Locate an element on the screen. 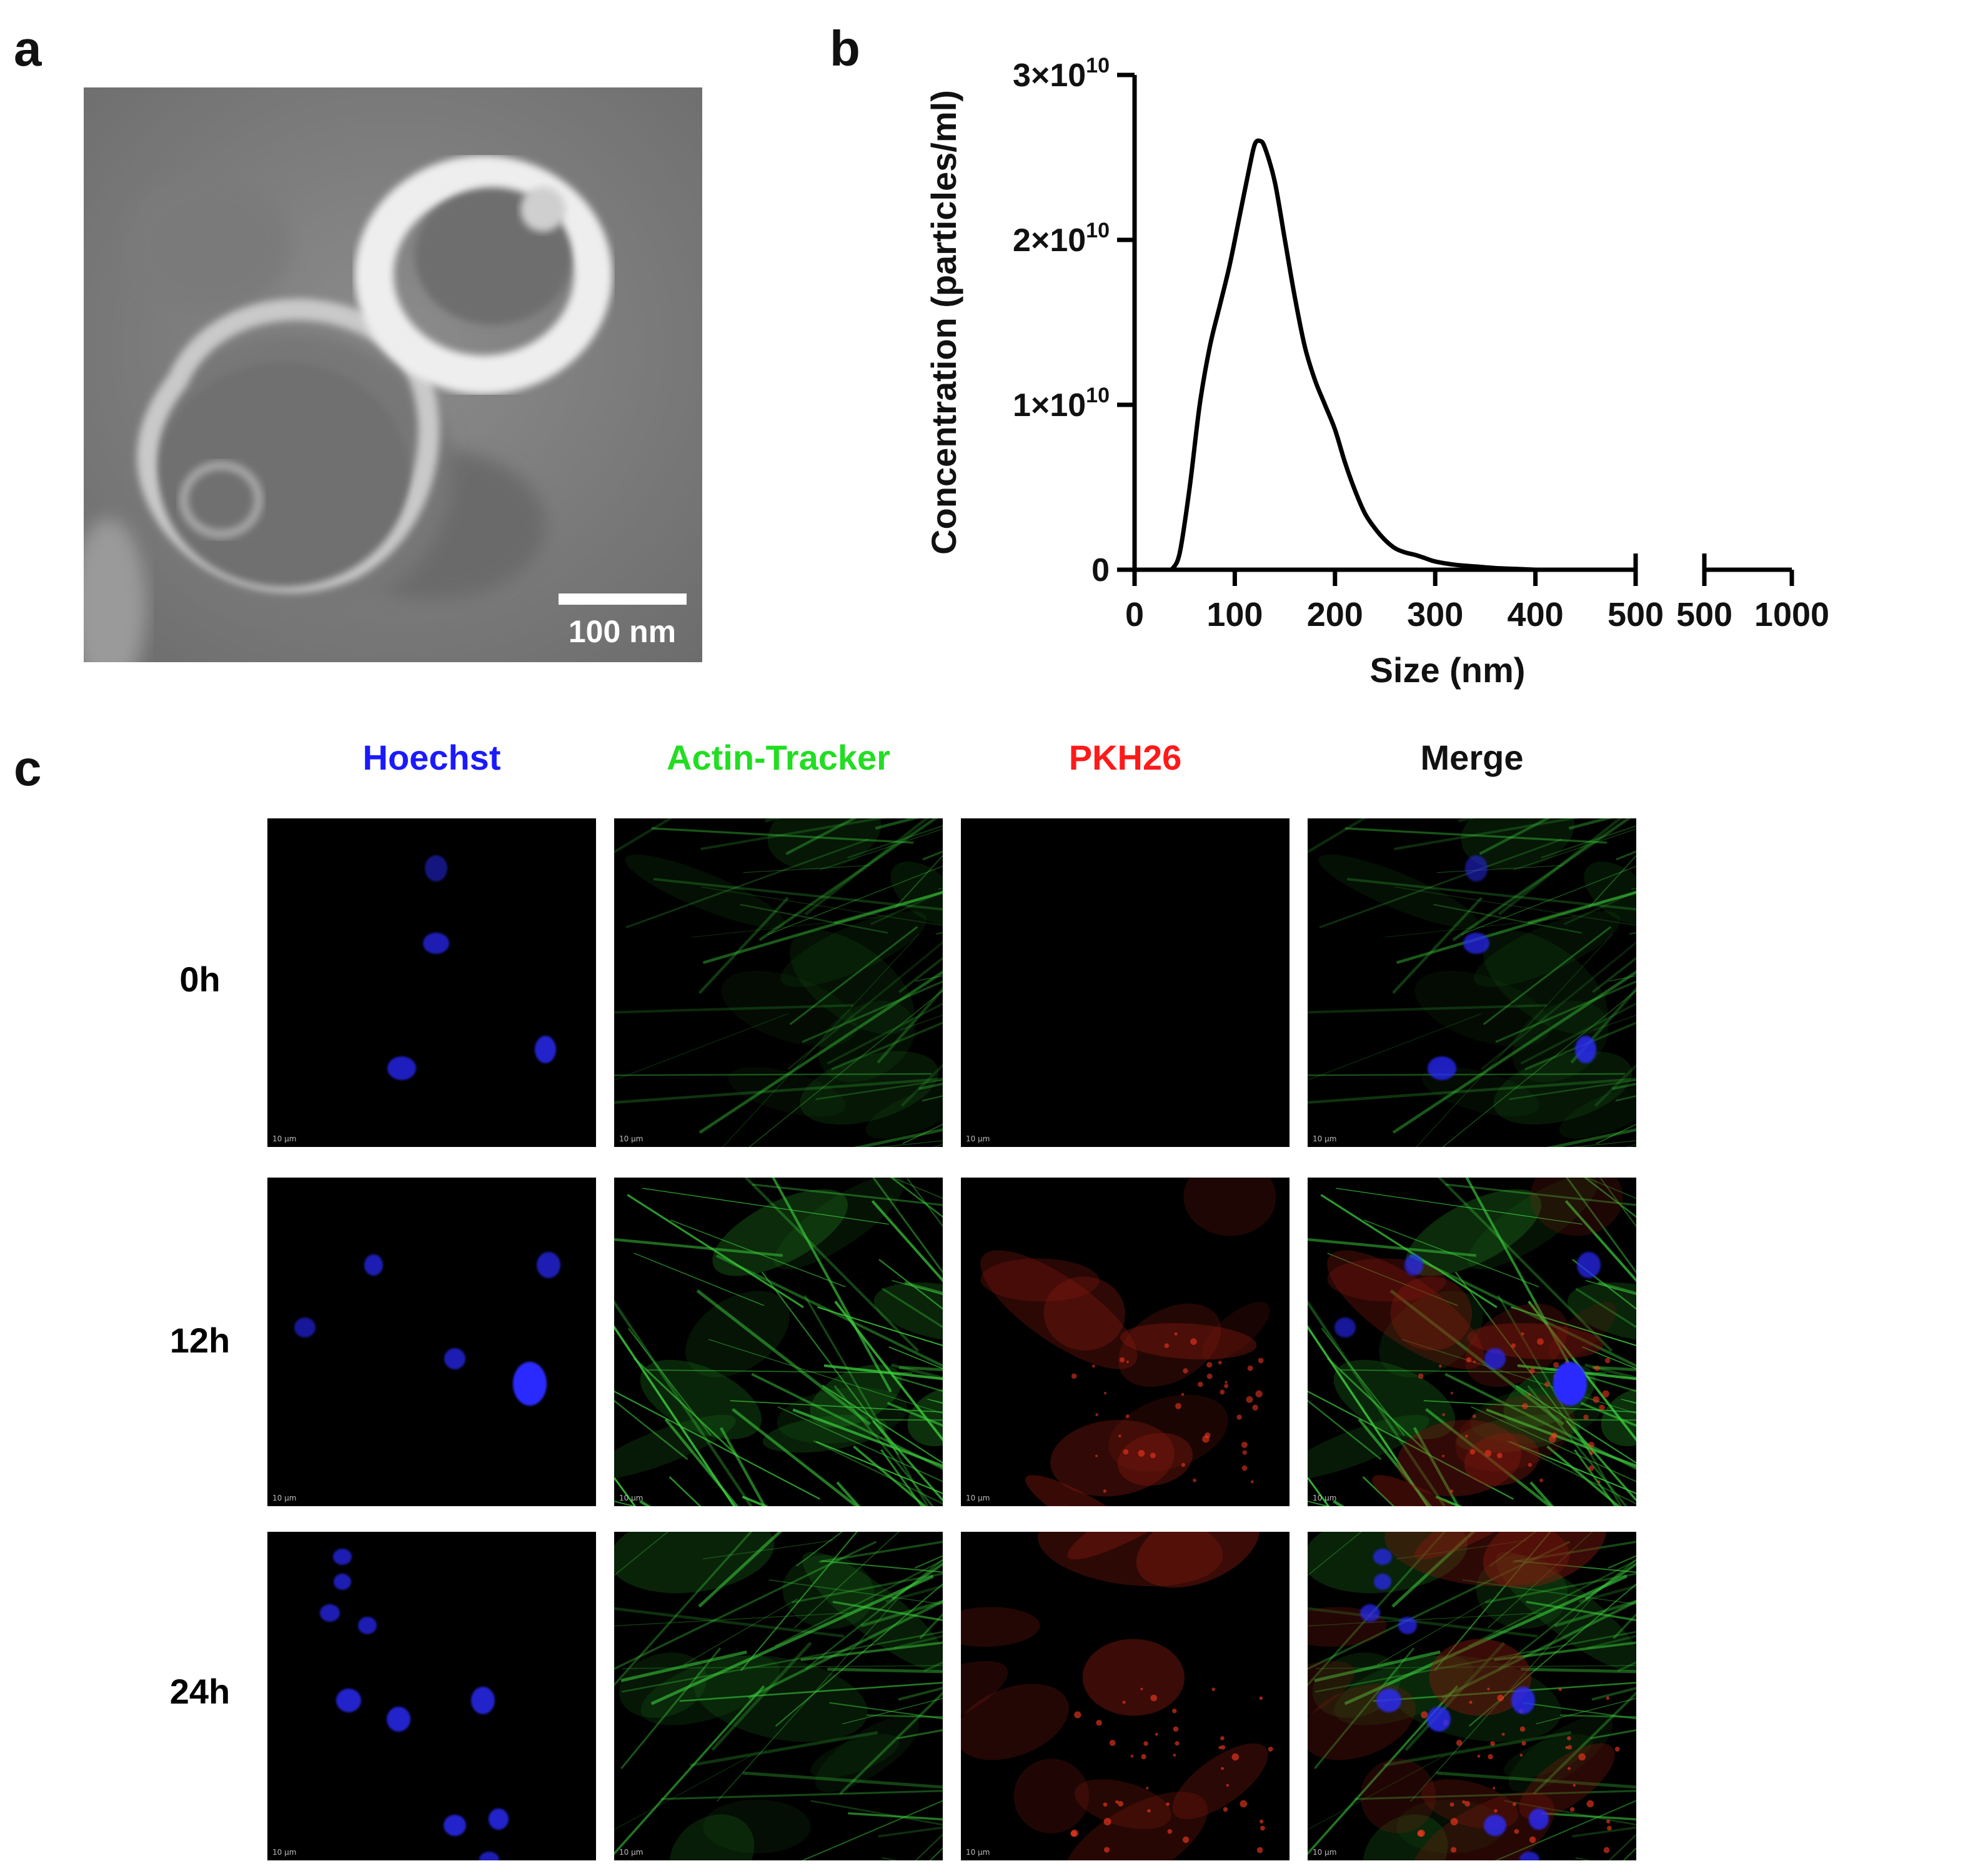  scale-bar-label: 100 nm is located at coordinates (622, 632).